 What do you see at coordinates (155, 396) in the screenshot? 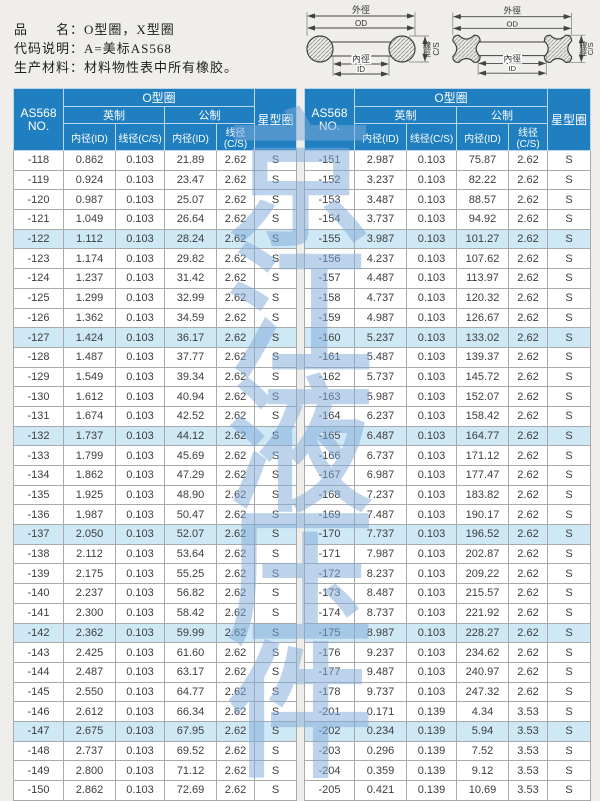
I see `table-row: -130 1.612 0.103 40.94 2.62 S` at bounding box center [155, 396].